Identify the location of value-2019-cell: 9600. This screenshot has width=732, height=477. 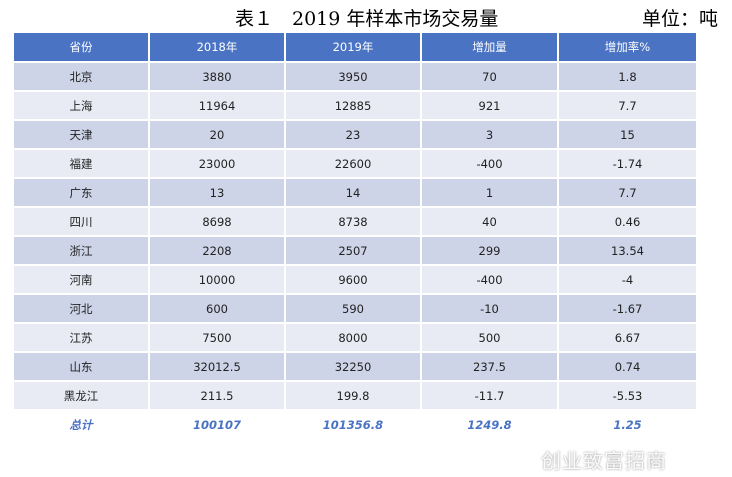
(354, 280).